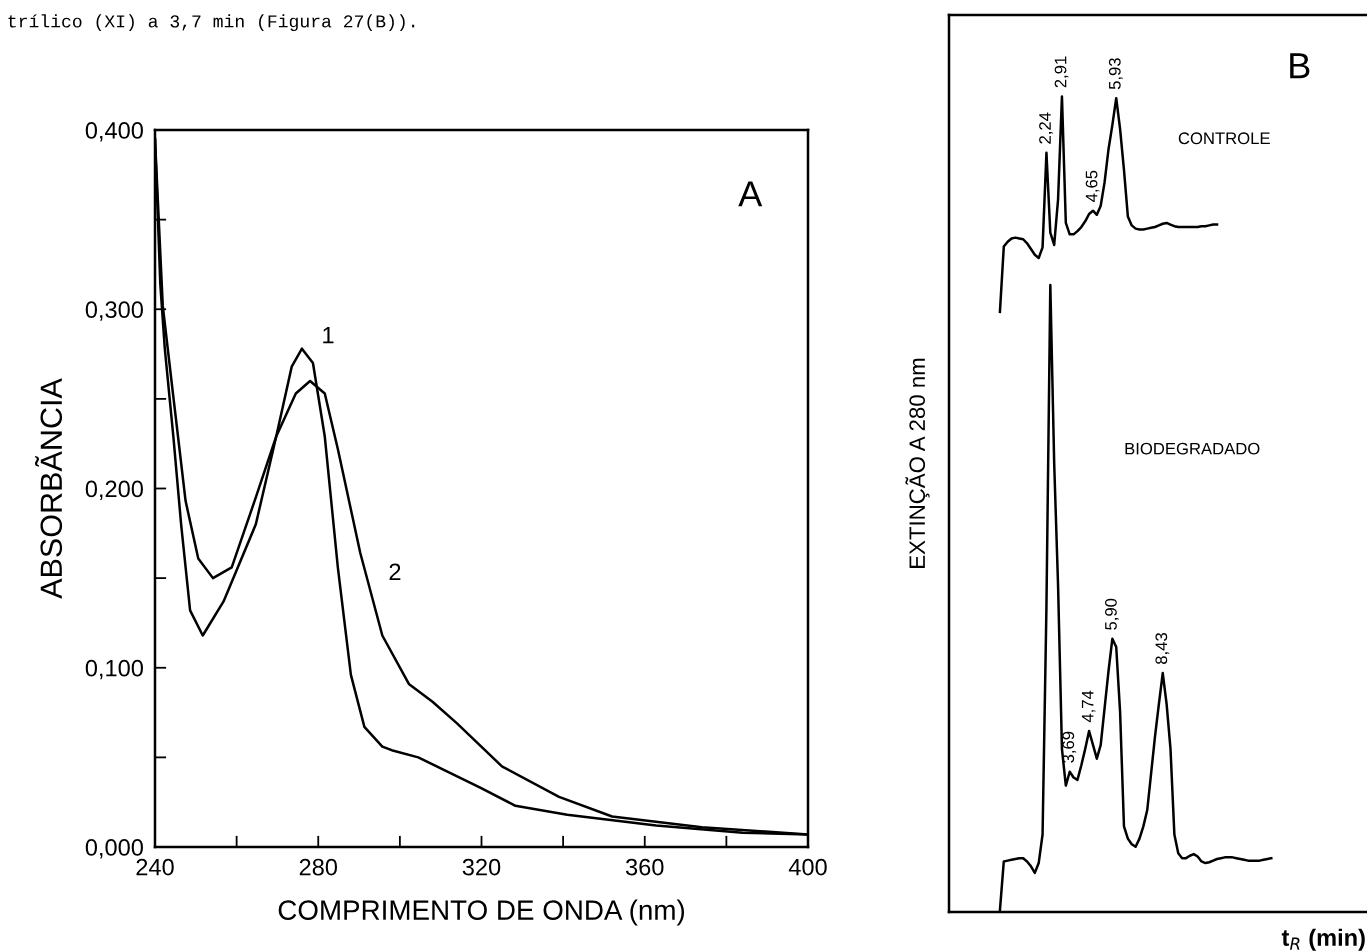 This screenshot has height=952, width=1367. What do you see at coordinates (1300, 66) in the screenshot?
I see `text: B` at bounding box center [1300, 66].